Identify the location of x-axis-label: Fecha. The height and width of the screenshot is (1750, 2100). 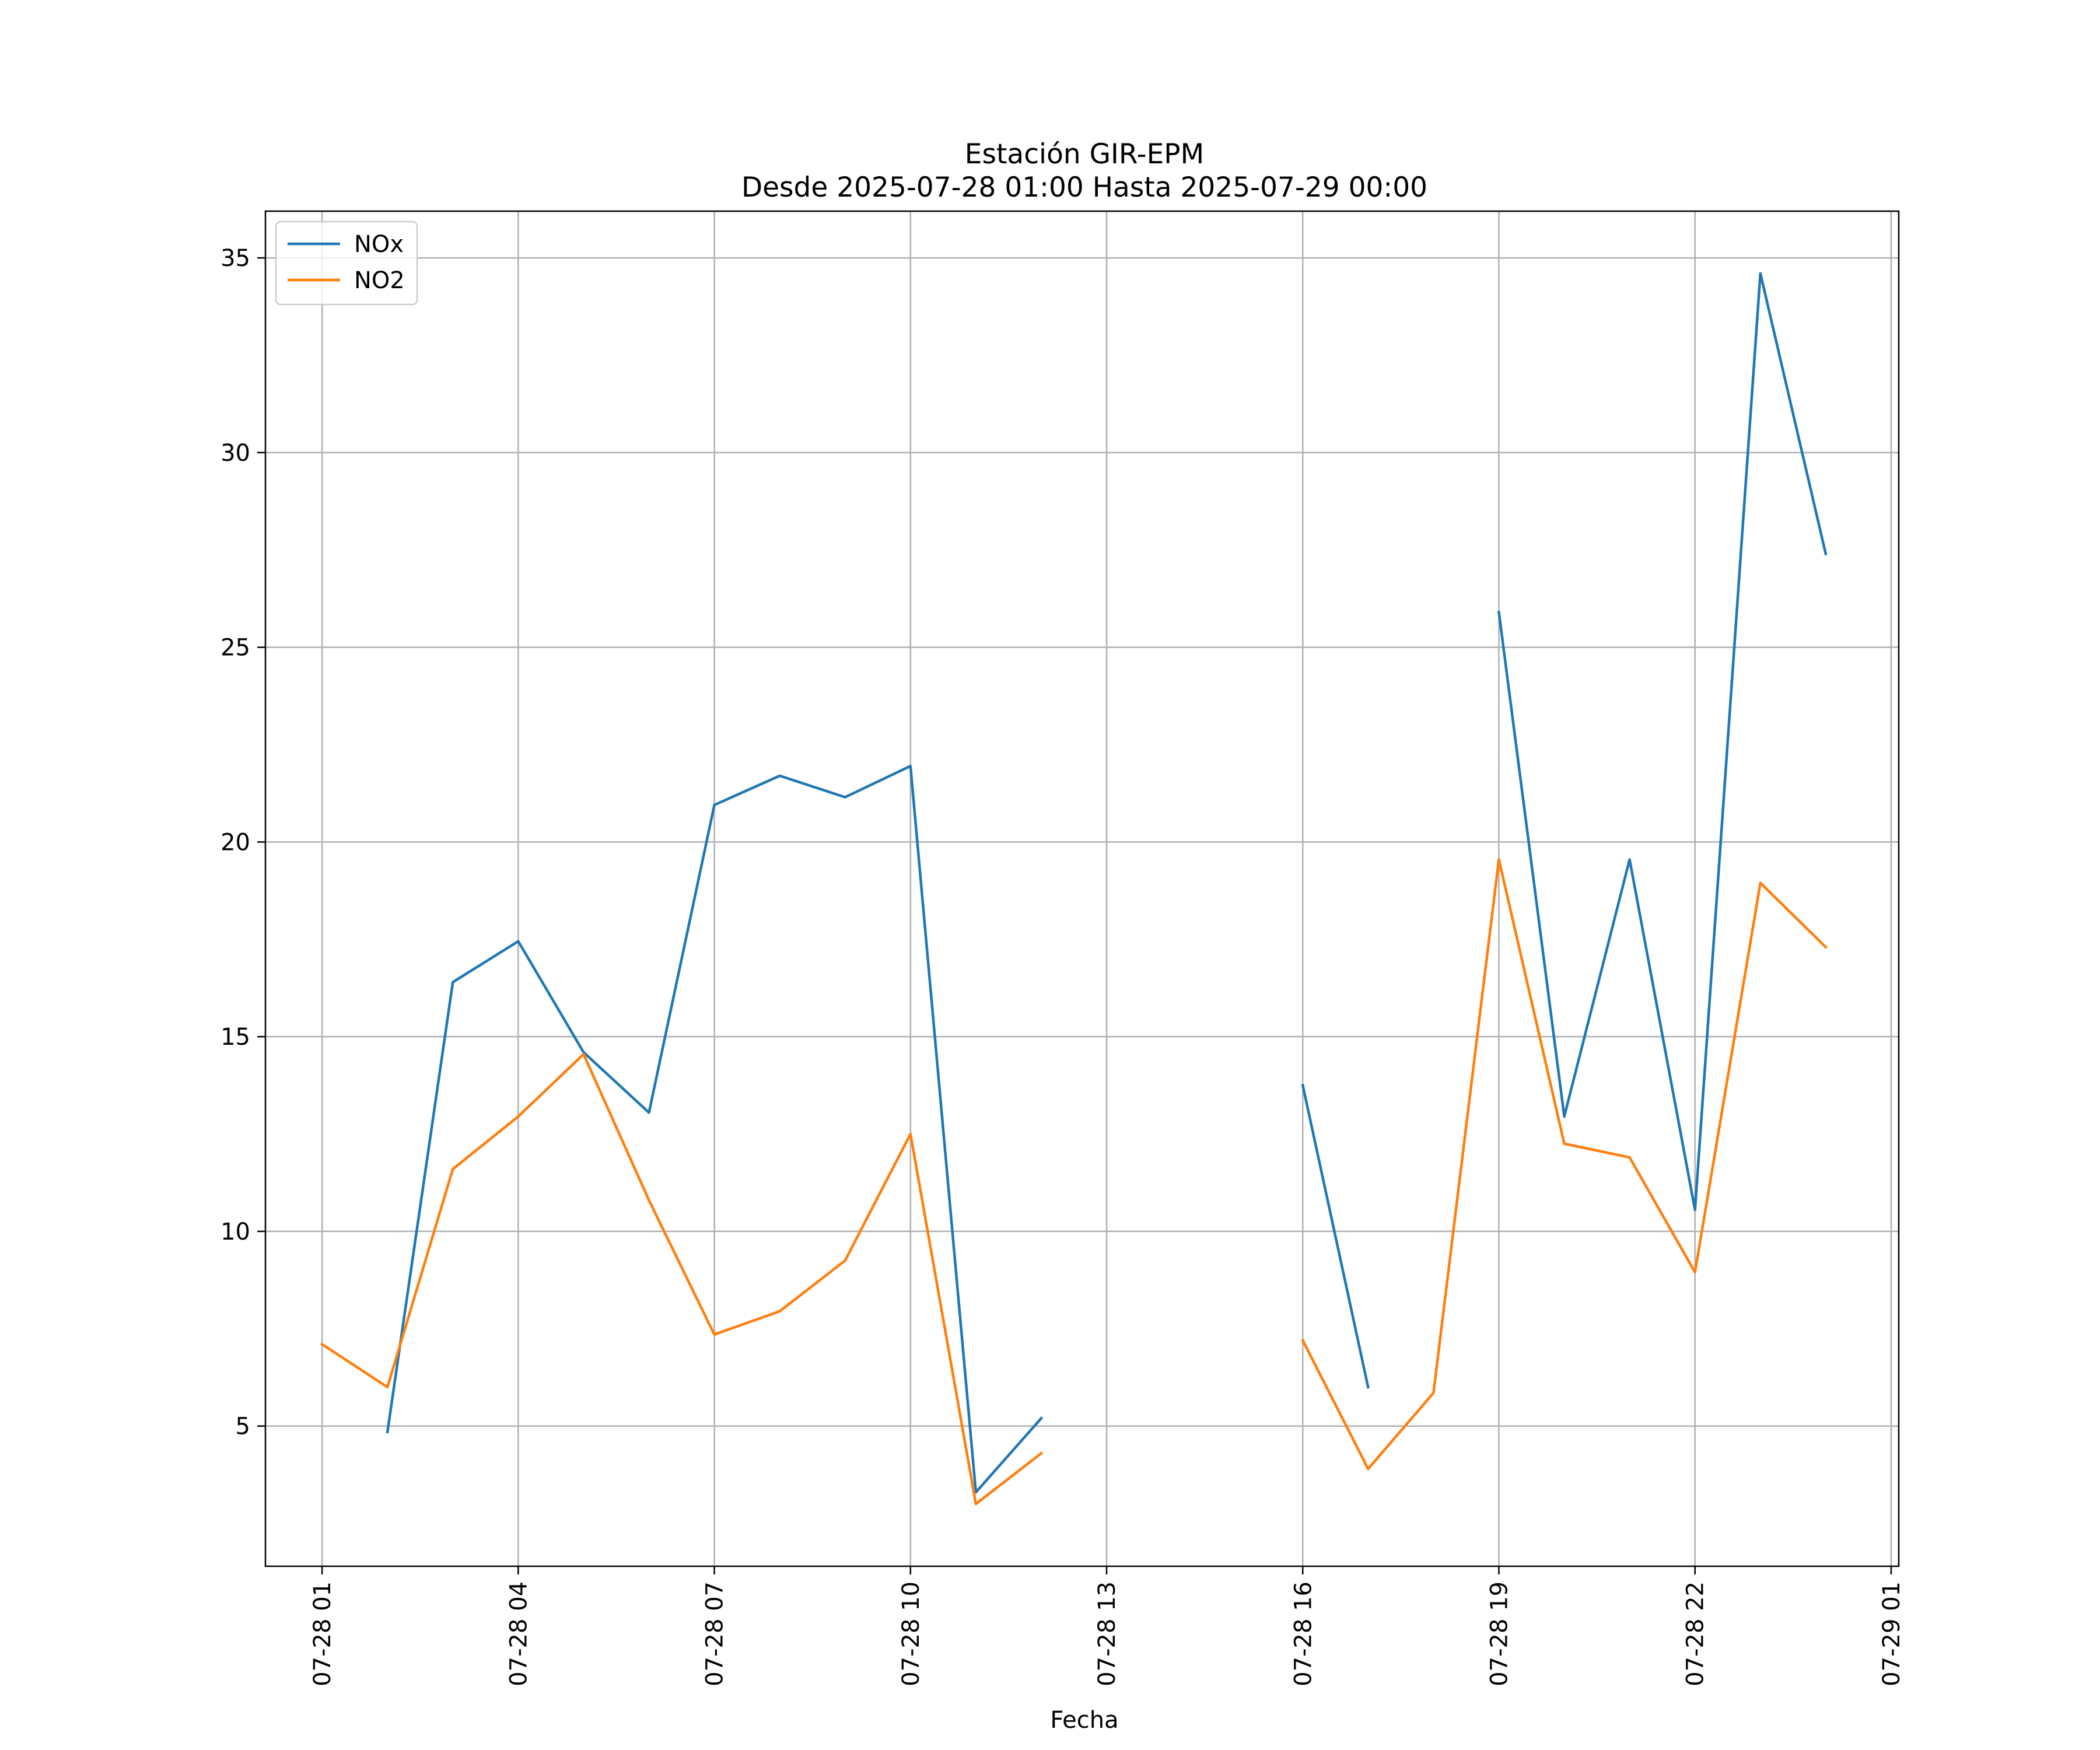
(1084, 1720).